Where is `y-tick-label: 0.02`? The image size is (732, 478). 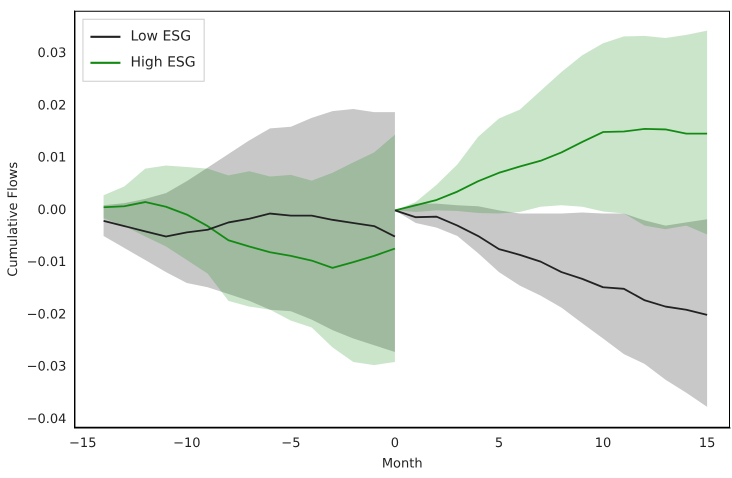
y-tick-label: 0.02 is located at coordinates (51, 106).